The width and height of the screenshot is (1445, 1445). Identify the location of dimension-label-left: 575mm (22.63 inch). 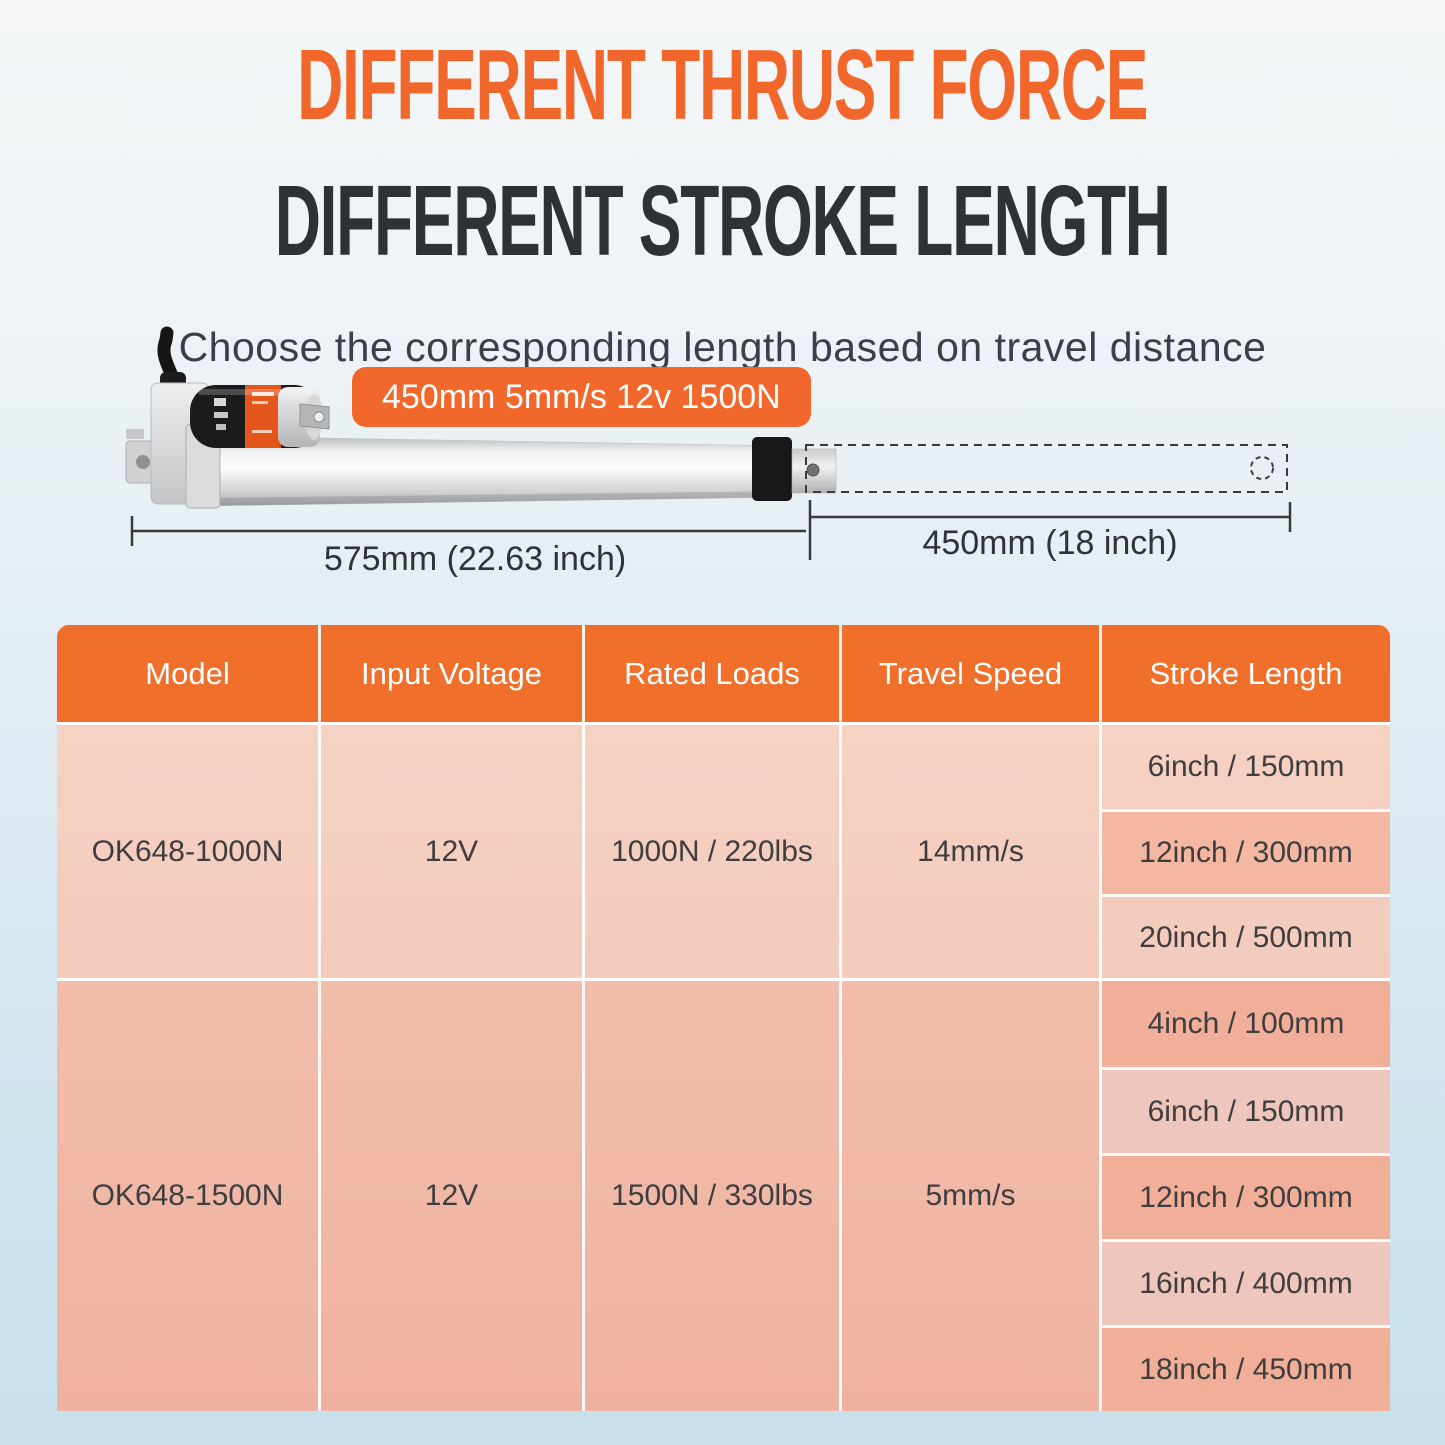
(475, 559).